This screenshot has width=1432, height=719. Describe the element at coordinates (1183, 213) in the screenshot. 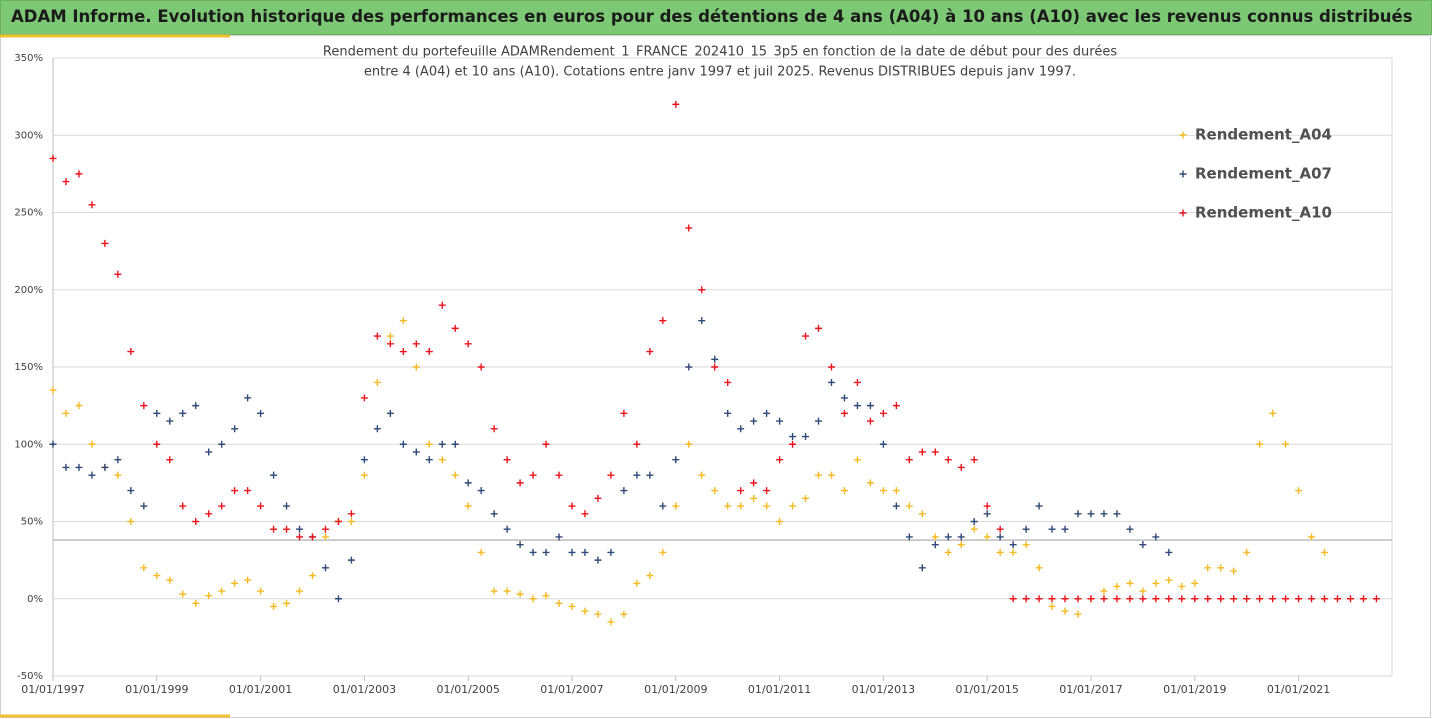

I see `legend-marker` at that location.